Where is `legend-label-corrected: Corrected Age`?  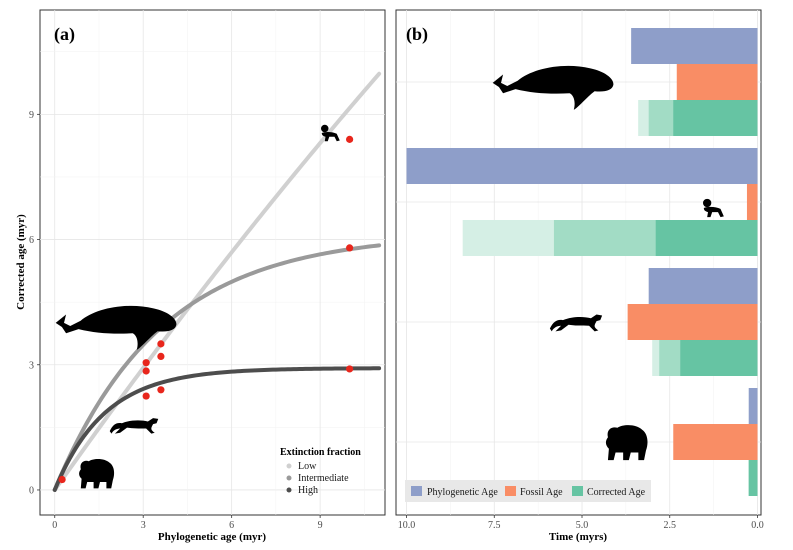 legend-label-corrected: Corrected Age is located at coordinates (616, 492).